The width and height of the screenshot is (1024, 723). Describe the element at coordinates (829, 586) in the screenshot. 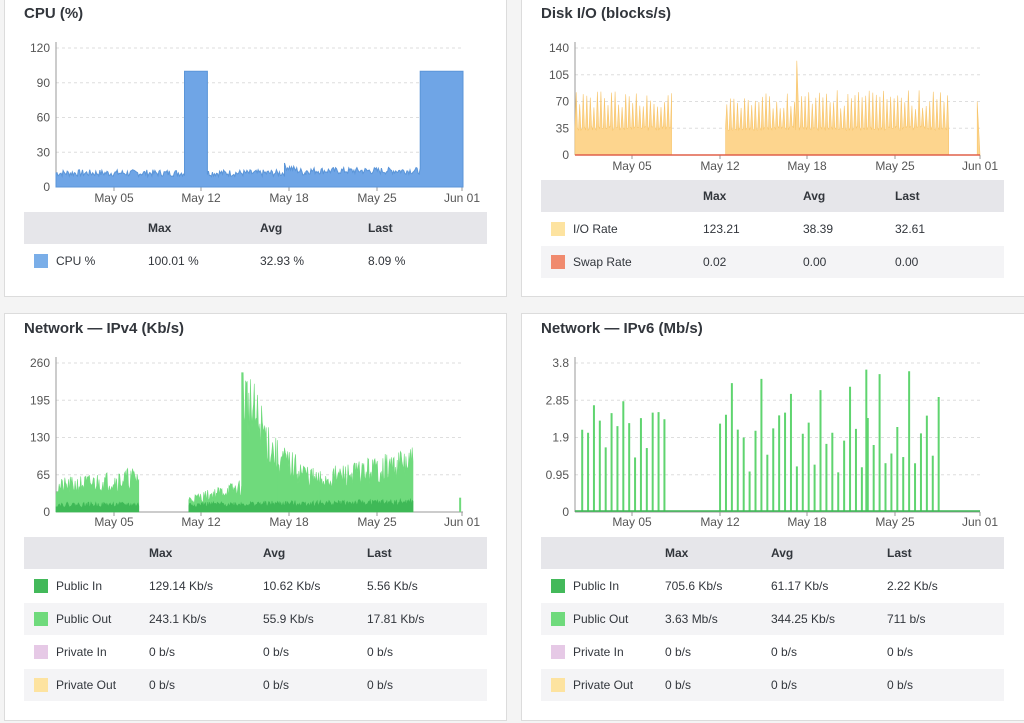

I see `avg-value: 61.17 Kb/s` at that location.